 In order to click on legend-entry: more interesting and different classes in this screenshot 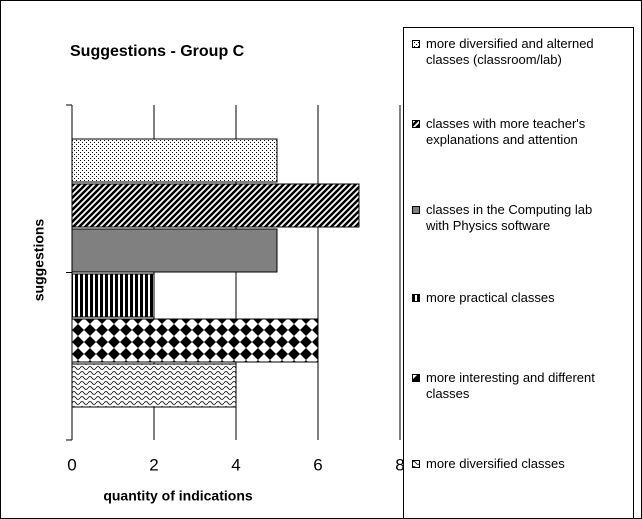, I will do `click(517, 386)`.